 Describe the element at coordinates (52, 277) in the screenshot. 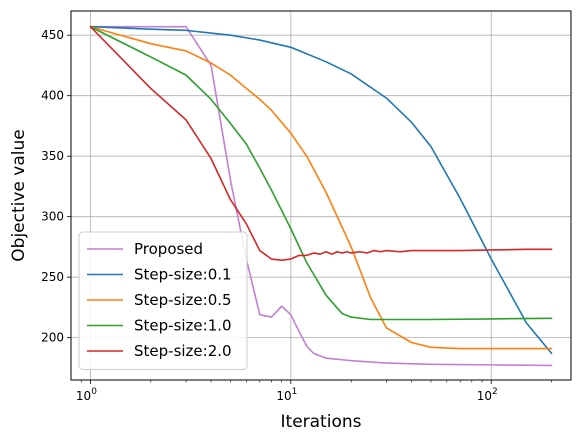

I see `y-tick-label: 250` at that location.